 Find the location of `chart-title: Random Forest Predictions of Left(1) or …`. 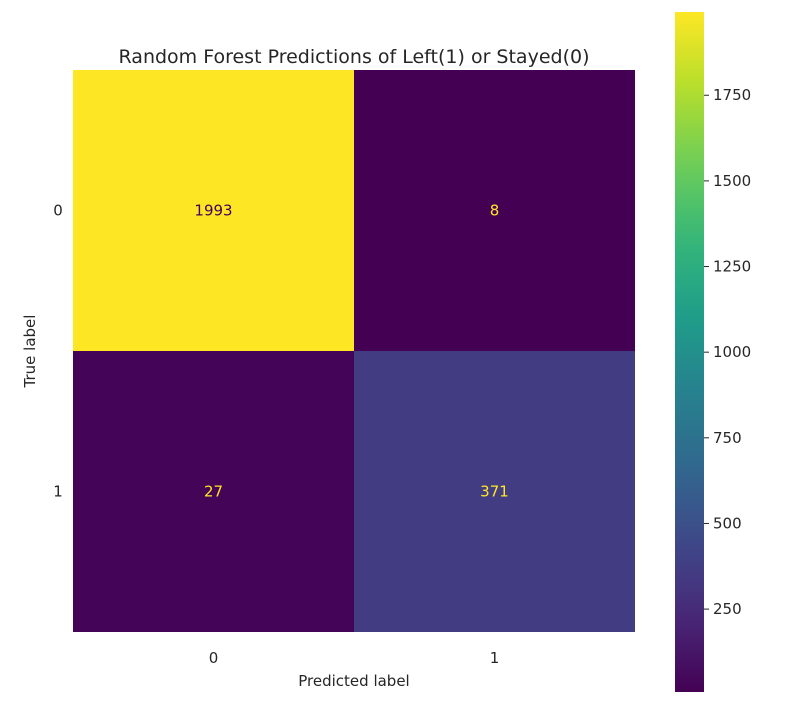

chart-title: Random Forest Predictions of Left(1) or … is located at coordinates (354, 57).